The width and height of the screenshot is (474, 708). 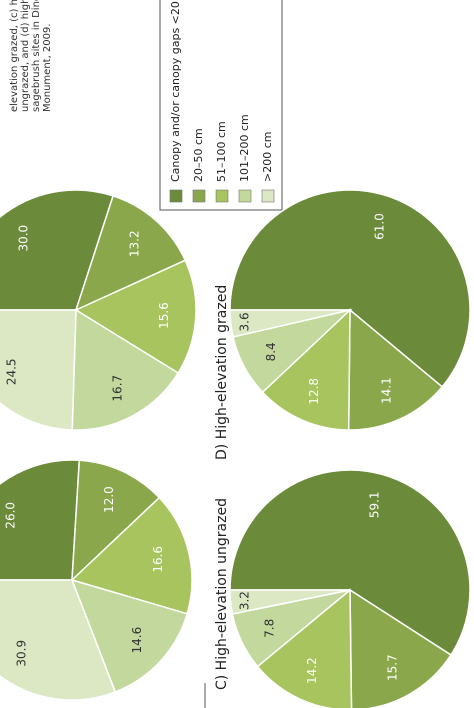 What do you see at coordinates (222, 372) in the screenshot?
I see `pie-title: D) High-elevation grazed` at bounding box center [222, 372].